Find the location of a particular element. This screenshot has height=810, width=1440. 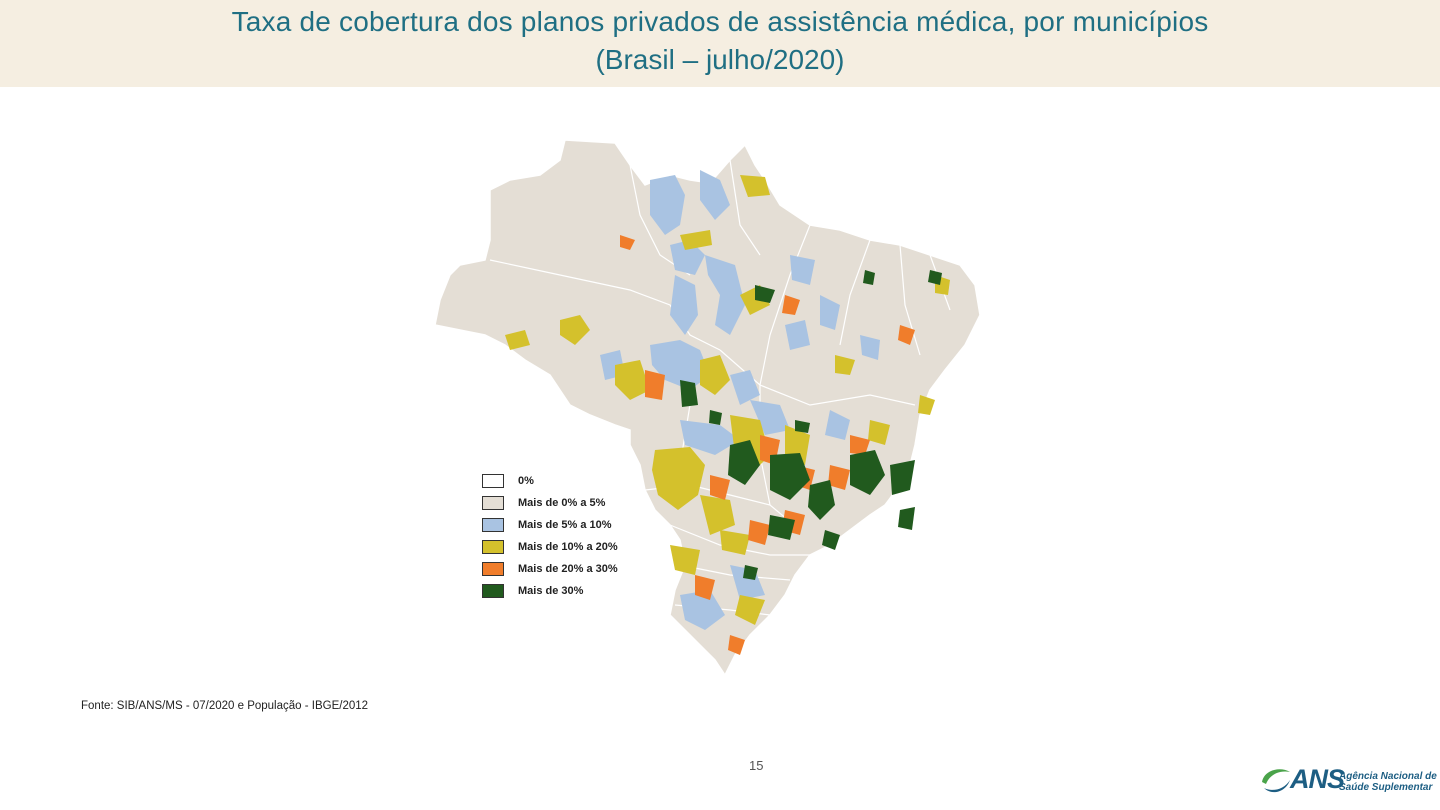

legend-label-2: Mais de 5% a 10% is located at coordinates (565, 525).